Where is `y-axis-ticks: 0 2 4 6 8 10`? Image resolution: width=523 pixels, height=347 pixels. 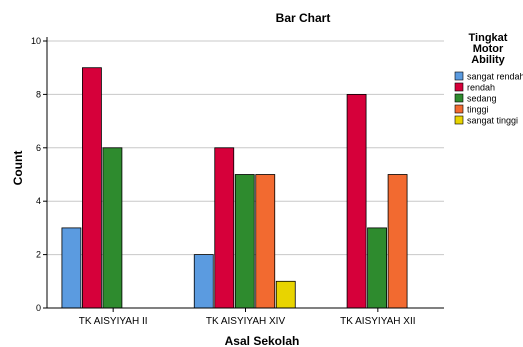
y-axis-ticks: 0 2 4 6 8 10 is located at coordinates (39, 174).